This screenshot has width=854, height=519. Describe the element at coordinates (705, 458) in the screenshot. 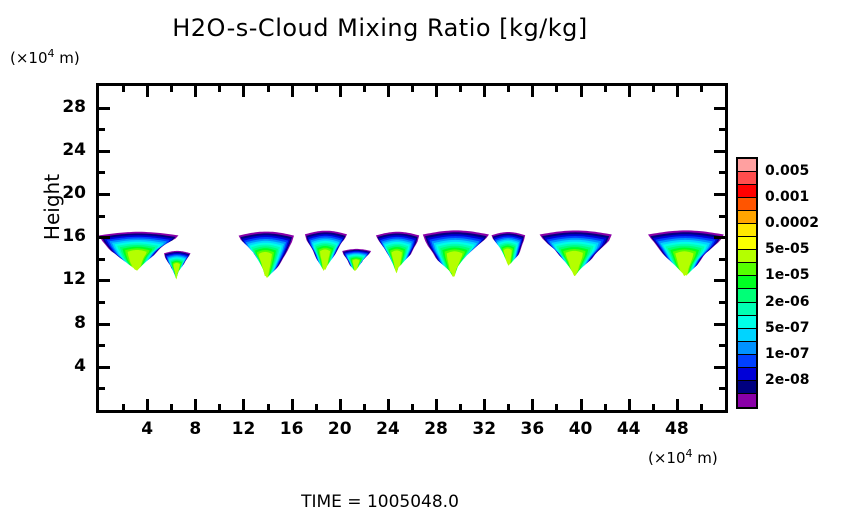

I see `x-axis-unit-tail: m)` at that location.